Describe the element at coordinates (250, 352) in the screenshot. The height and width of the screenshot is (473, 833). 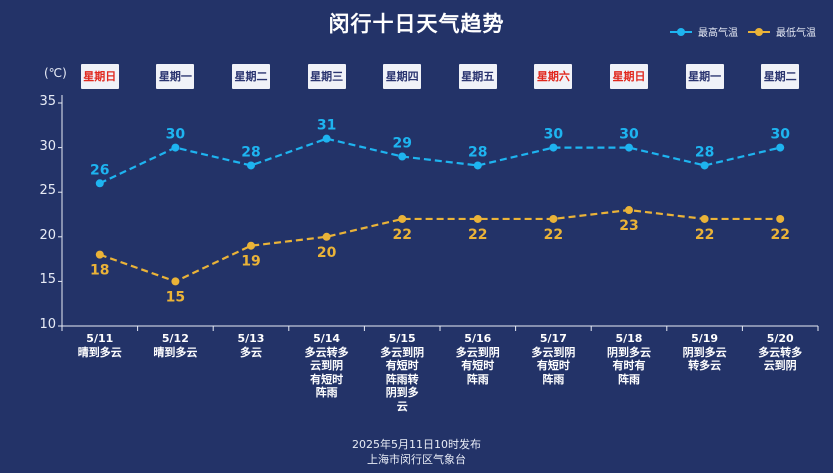
I see `weather-description: 多云` at that location.